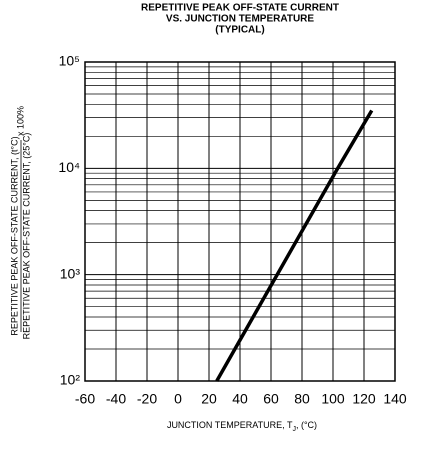 This screenshot has height=451, width=425. Describe the element at coordinates (69, 167) in the screenshot. I see `y-tick-label: 10⁴` at that location.